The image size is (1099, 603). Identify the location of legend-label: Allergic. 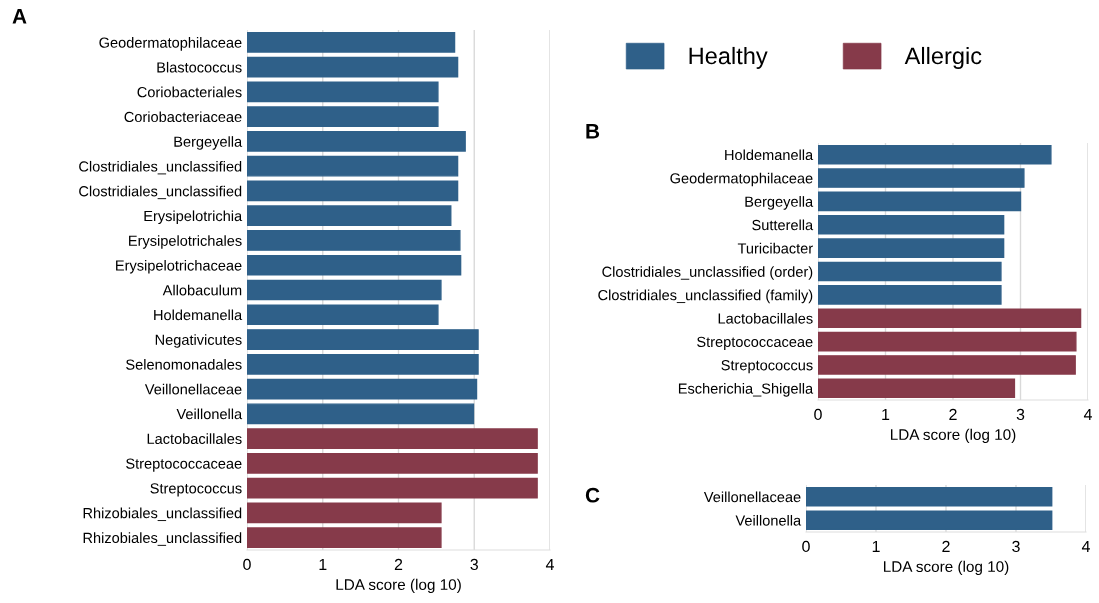
(943, 57).